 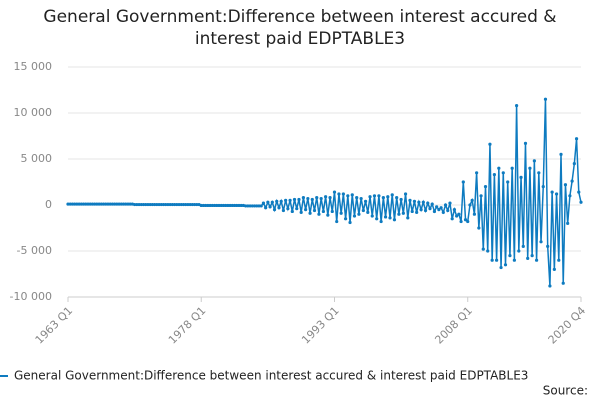 I want to click on y-tick-label: 10 000, so click(x=33, y=112).